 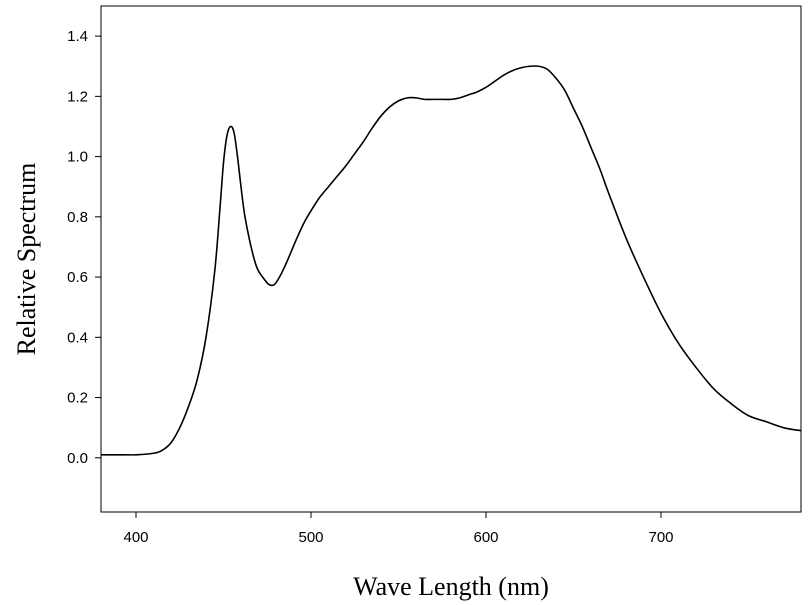 What do you see at coordinates (77, 157) in the screenshot?
I see `y-tick-label: 1.0` at bounding box center [77, 157].